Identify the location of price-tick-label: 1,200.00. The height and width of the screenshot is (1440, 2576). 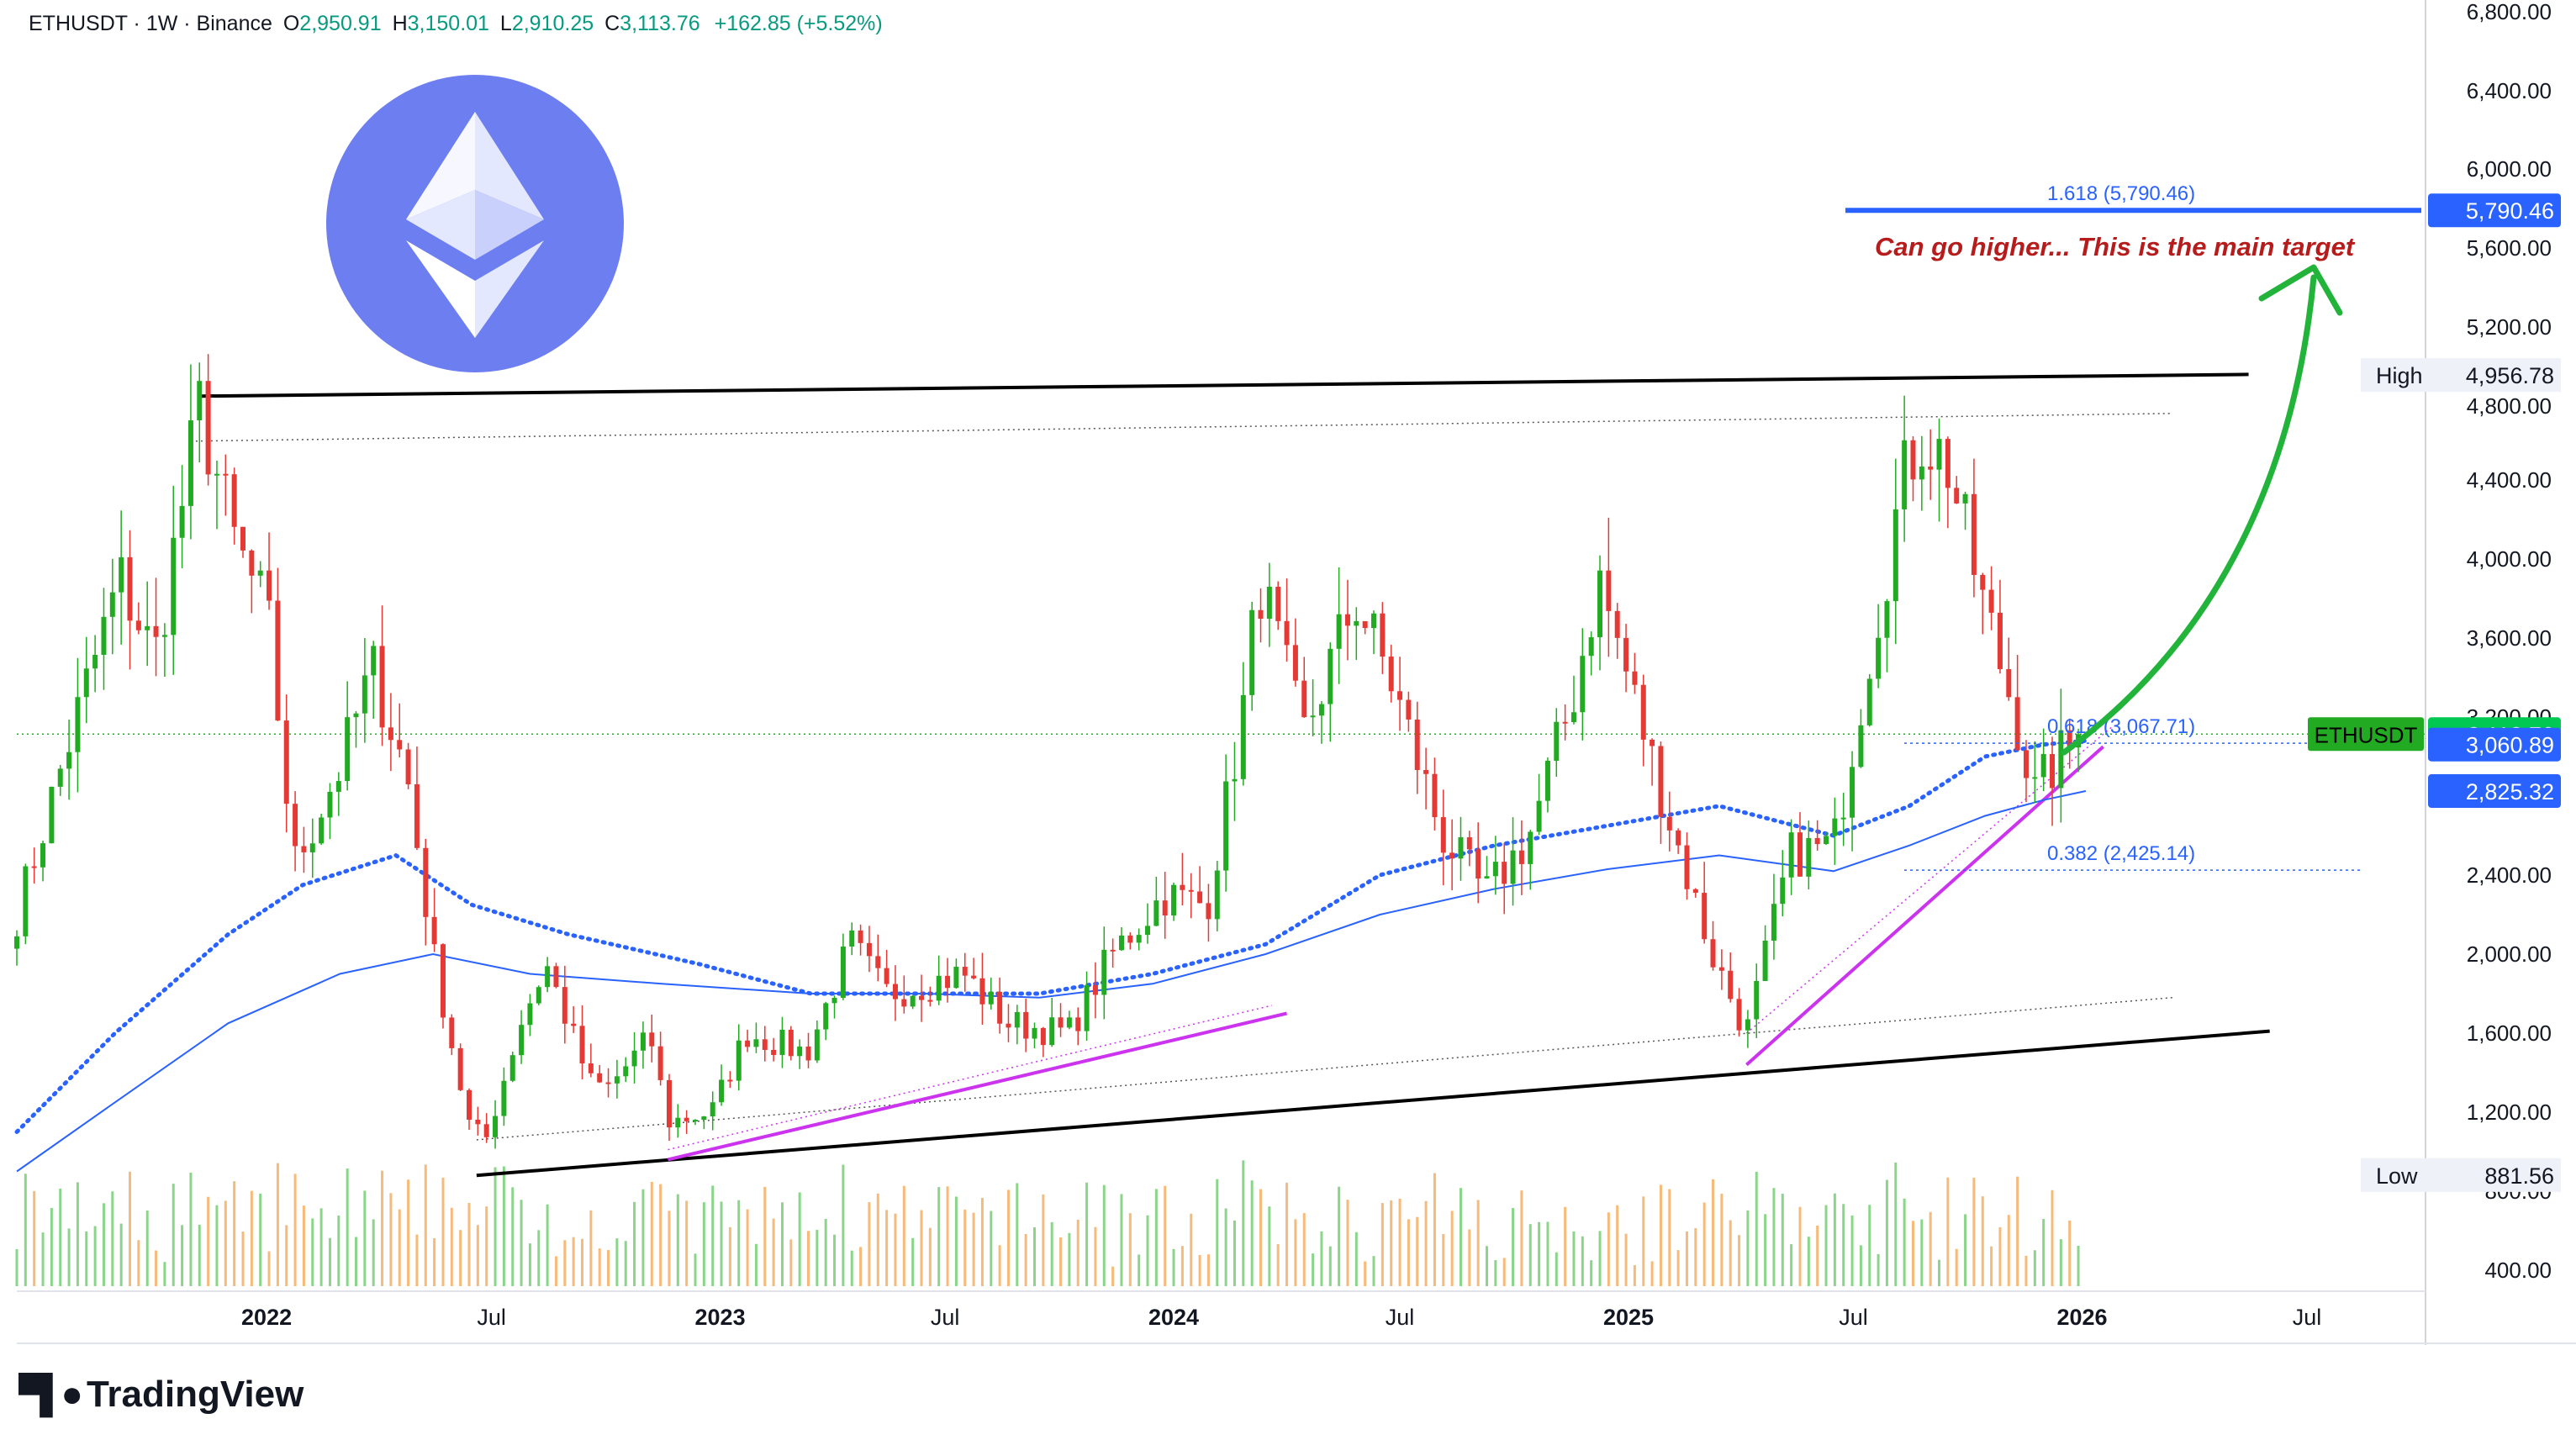
(2509, 1113).